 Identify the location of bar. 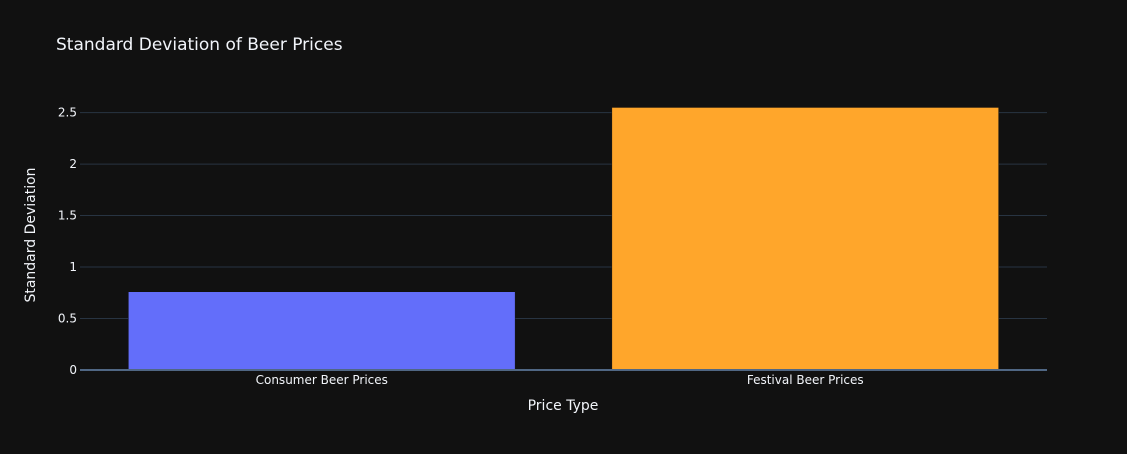
(322, 331).